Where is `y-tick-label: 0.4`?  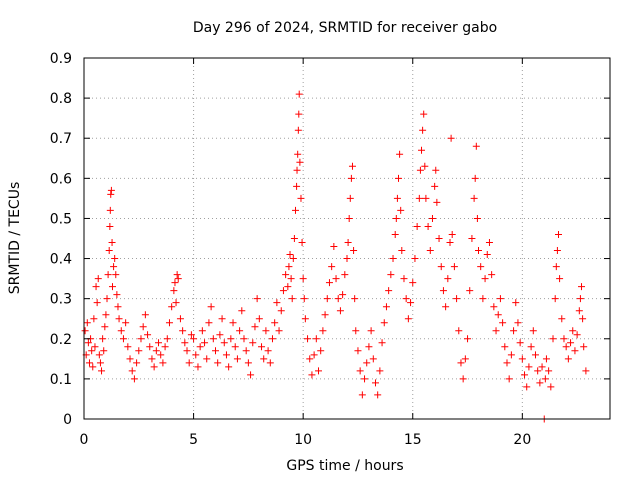
y-tick-label: 0.4 is located at coordinates (61, 260).